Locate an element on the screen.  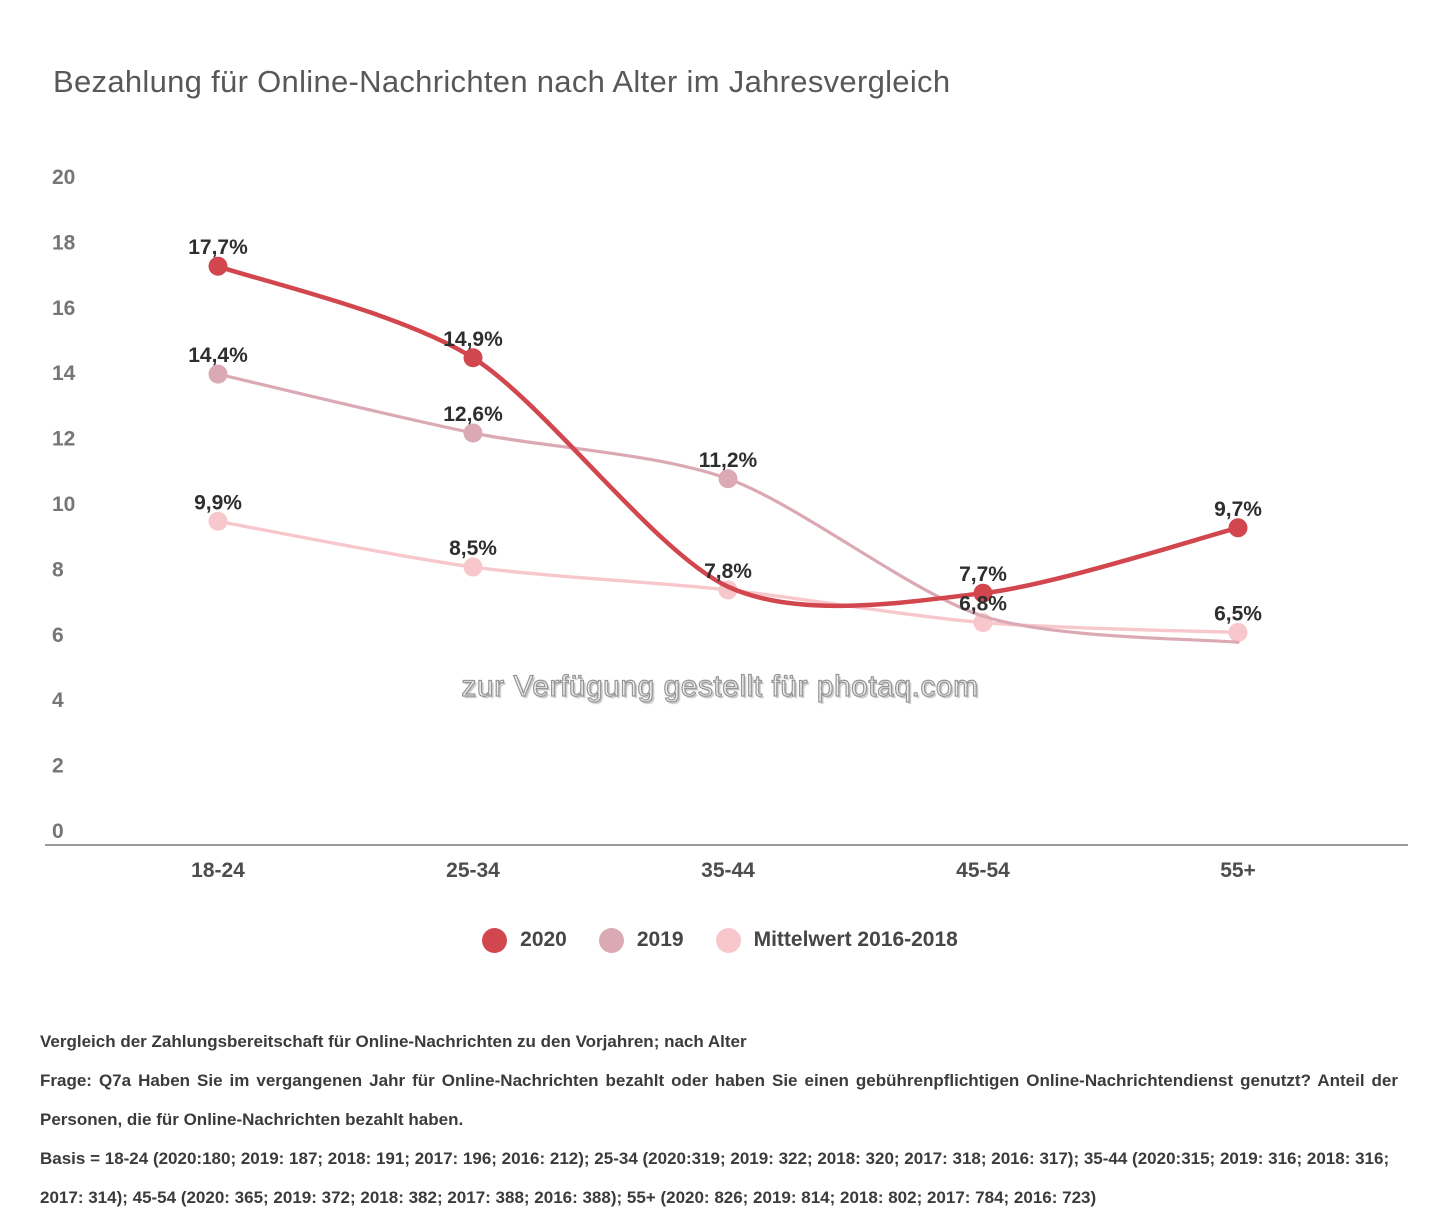
y-tick-label: 8 is located at coordinates (58, 569).